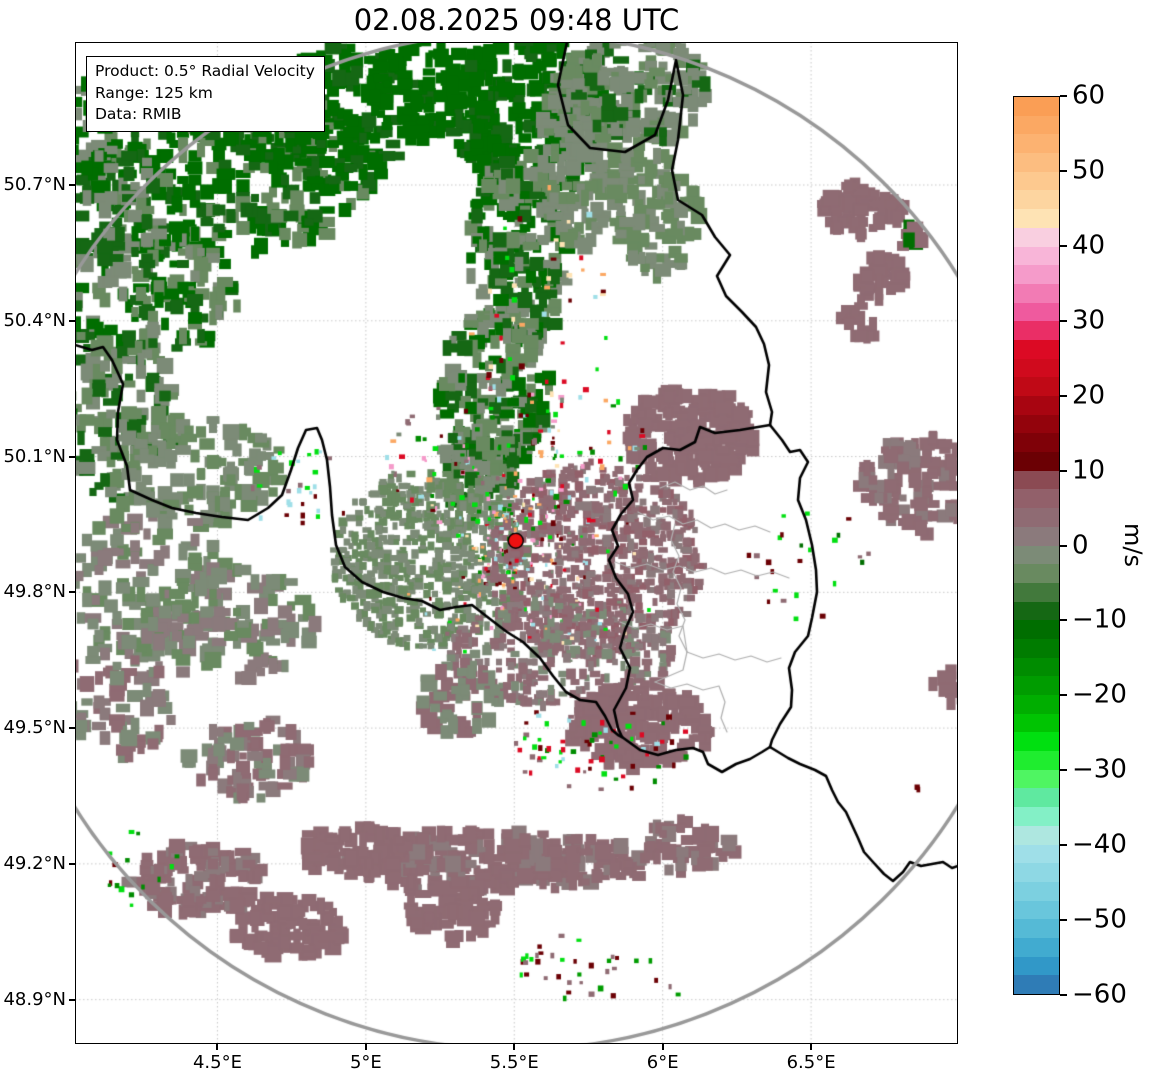 The height and width of the screenshot is (1081, 1171). I want to click on x-axis-tick-label: 5°E, so click(365, 1062).